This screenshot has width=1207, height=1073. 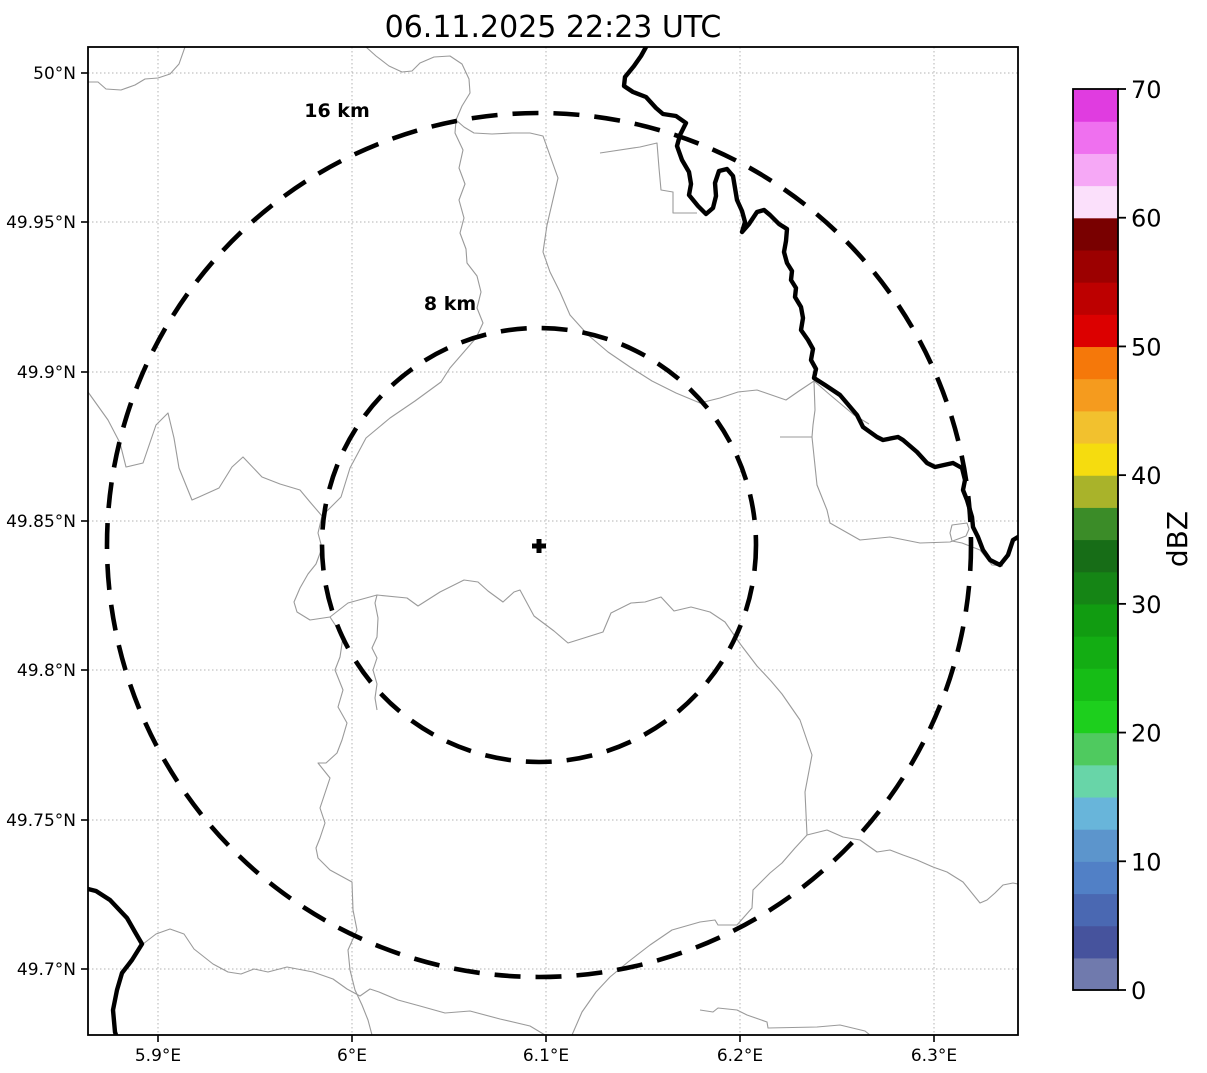 I want to click on x-tick-label: 6°E, so click(x=352, y=1056).